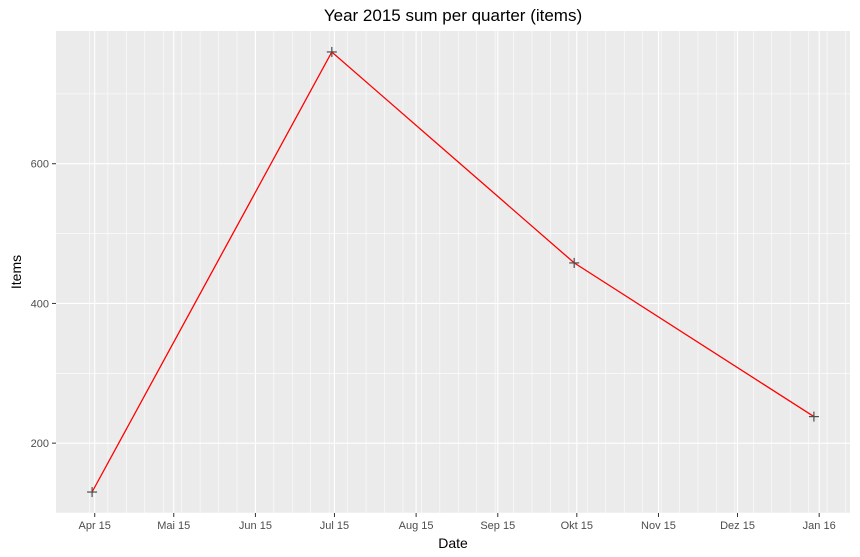 This screenshot has width=860, height=557. I want to click on y-tick-label: 400, so click(40, 304).